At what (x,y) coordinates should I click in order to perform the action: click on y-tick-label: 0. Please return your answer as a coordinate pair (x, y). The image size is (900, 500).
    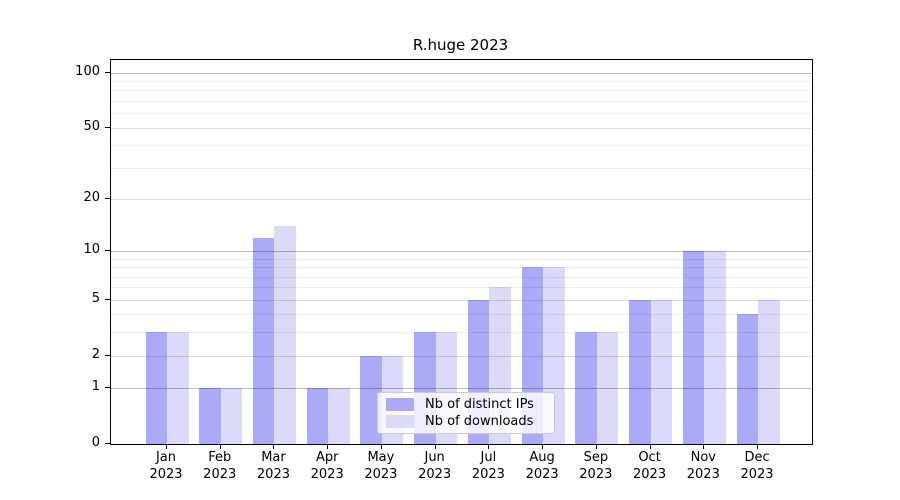
    Looking at the image, I should click on (95, 442).